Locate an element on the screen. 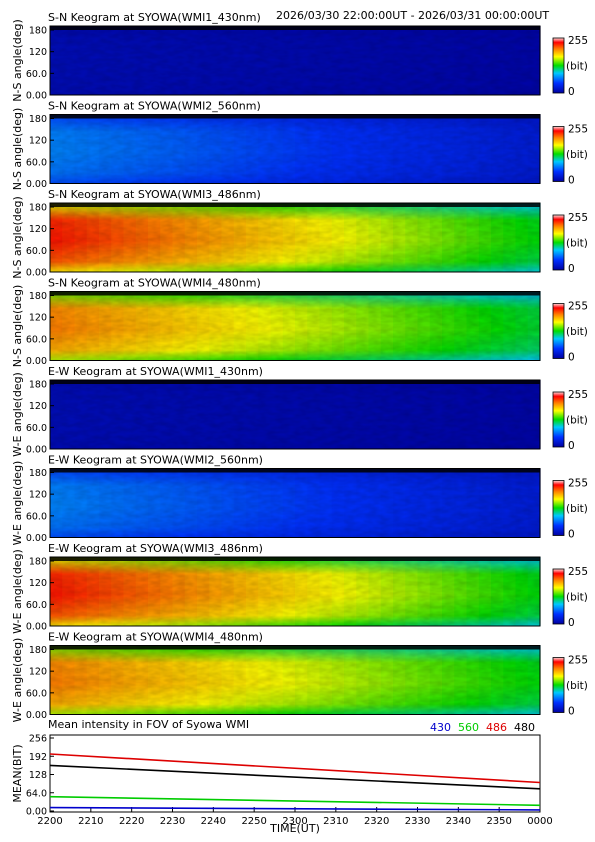 This screenshot has height=842, width=595. y-tick-label: 192 is located at coordinates (38, 757).